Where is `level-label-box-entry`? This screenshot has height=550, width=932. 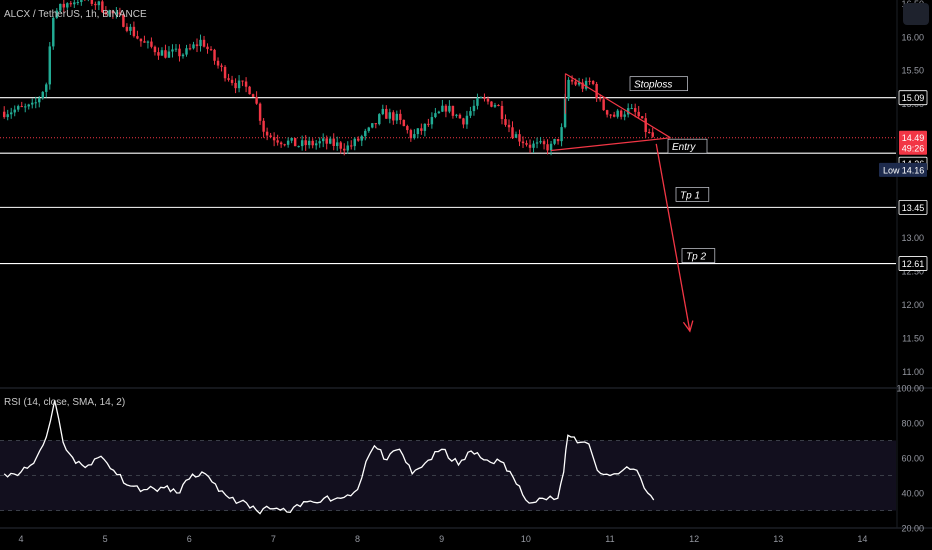
level-label-box-entry is located at coordinates (687, 146).